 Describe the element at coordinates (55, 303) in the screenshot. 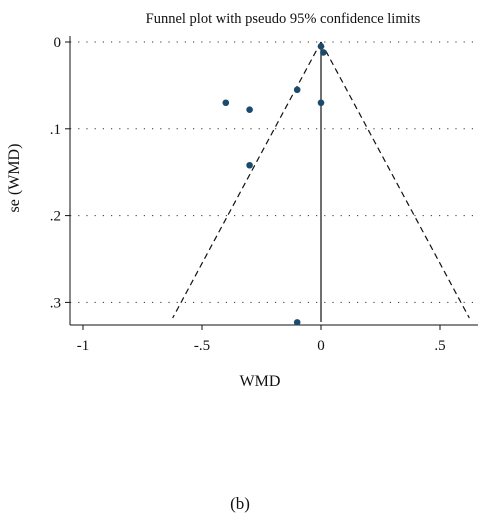

I see `y-tick-label: .3` at that location.